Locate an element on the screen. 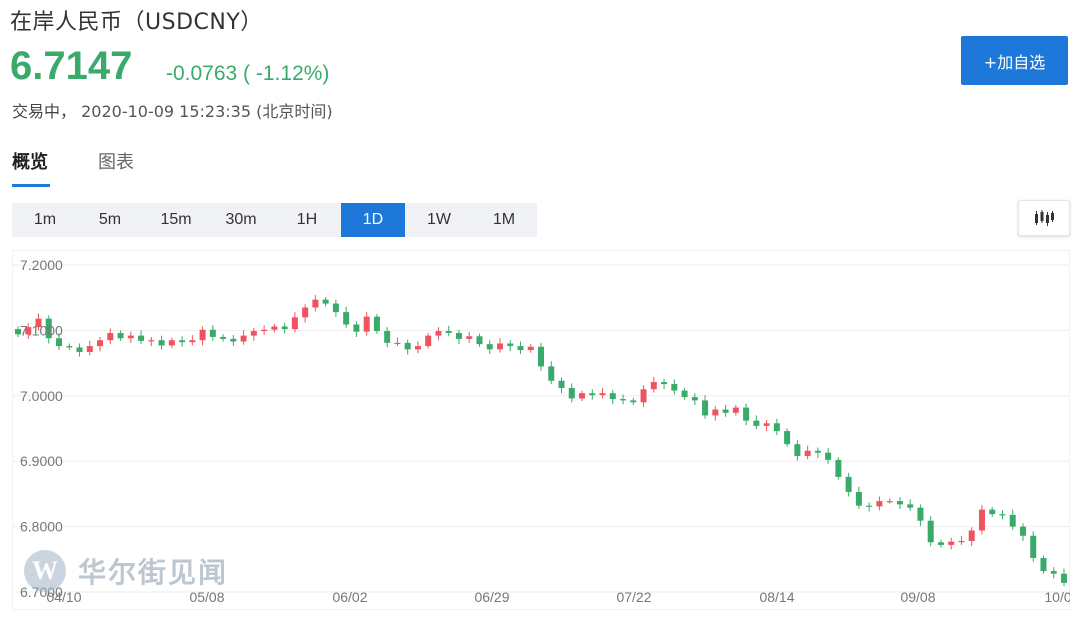  status-label: 交易中， is located at coordinates (44, 111).